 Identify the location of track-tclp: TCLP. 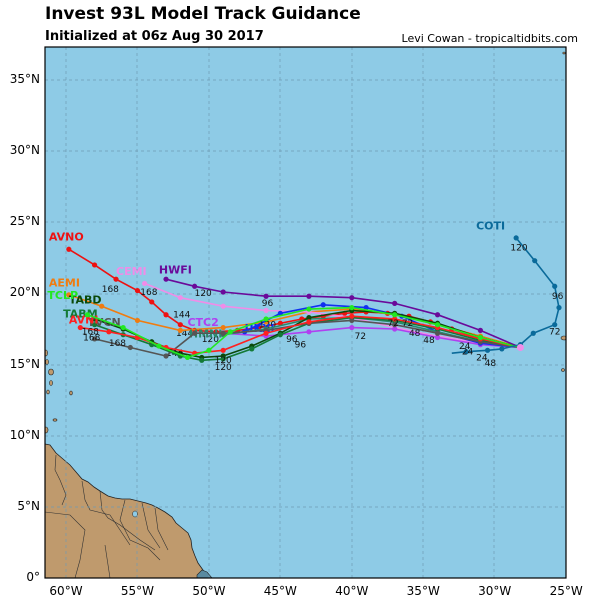
(284, 325).